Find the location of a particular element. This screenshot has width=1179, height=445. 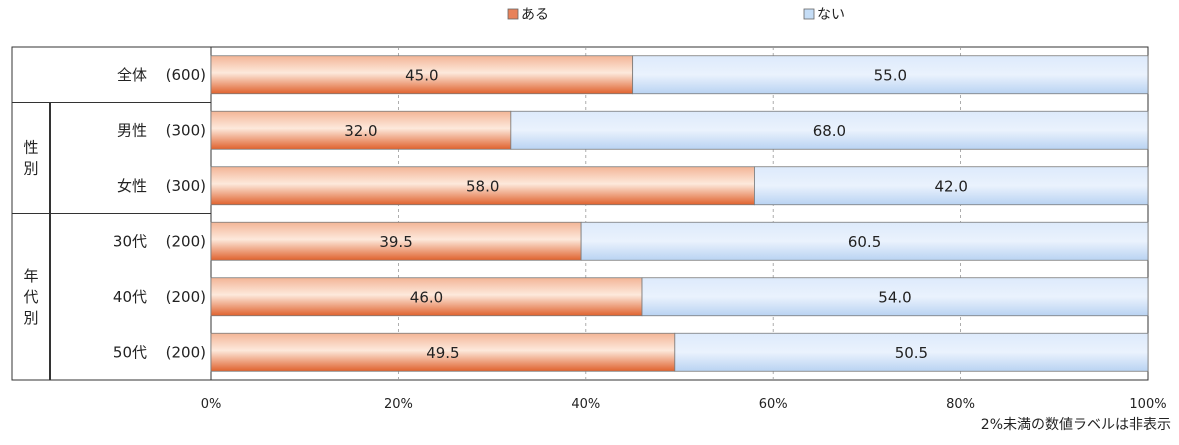

value-label-2-row-1: 55.0 is located at coordinates (890, 75).